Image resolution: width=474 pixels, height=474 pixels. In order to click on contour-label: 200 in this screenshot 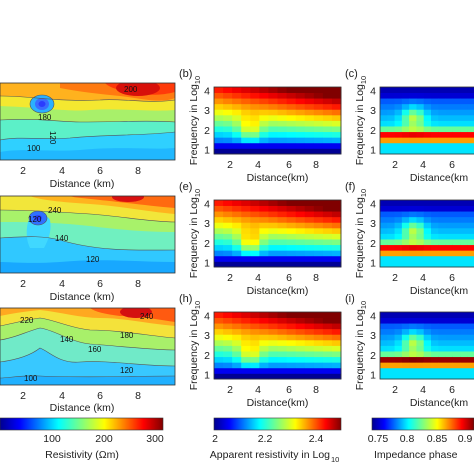, I will do `click(131, 89)`.